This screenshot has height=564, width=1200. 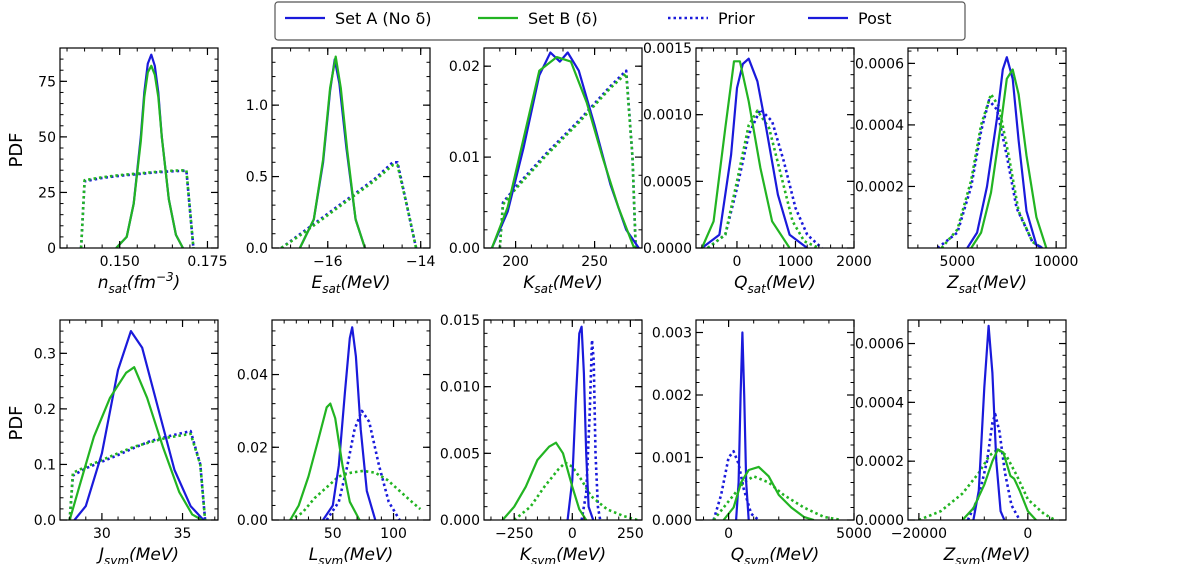 I want to click on xtick-label-lsym: 100, so click(x=393, y=534).